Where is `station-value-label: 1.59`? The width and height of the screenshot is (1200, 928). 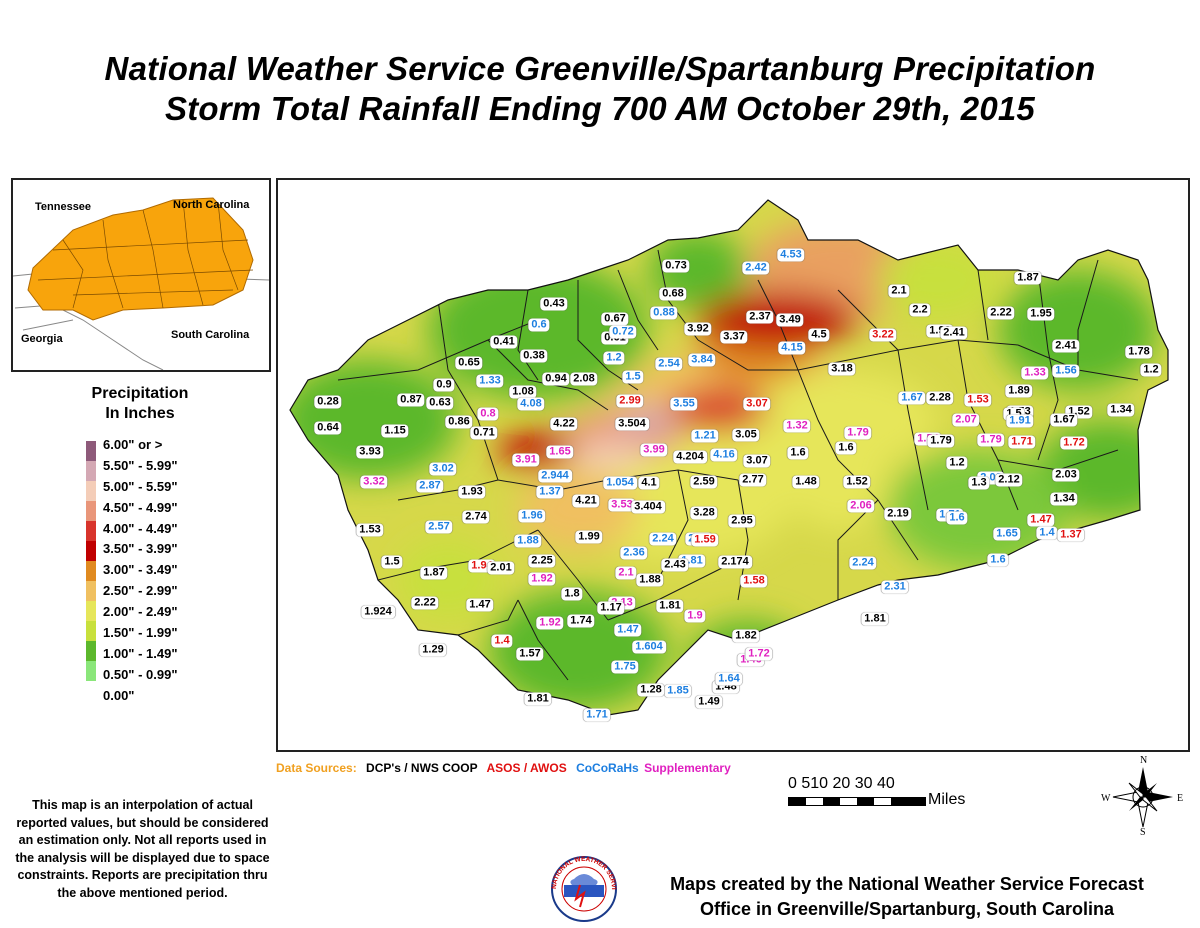 station-value-label: 1.59 is located at coordinates (705, 540).